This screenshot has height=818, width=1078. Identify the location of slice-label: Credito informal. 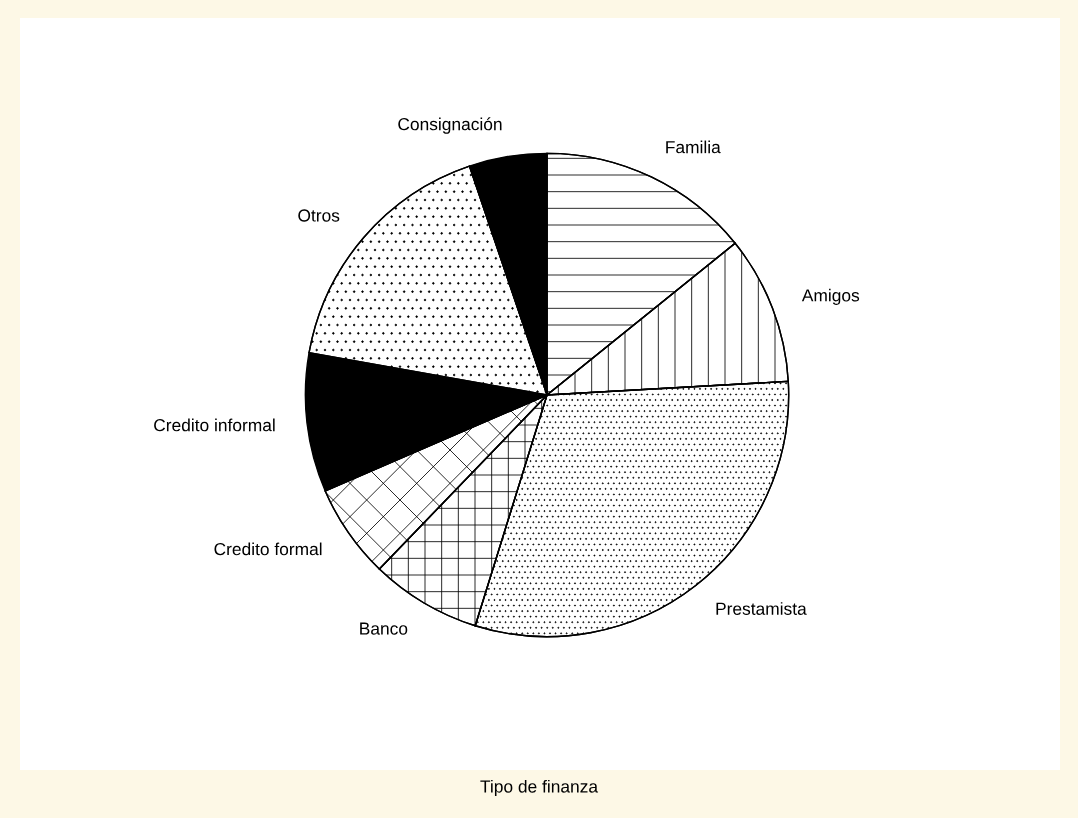
(214, 425).